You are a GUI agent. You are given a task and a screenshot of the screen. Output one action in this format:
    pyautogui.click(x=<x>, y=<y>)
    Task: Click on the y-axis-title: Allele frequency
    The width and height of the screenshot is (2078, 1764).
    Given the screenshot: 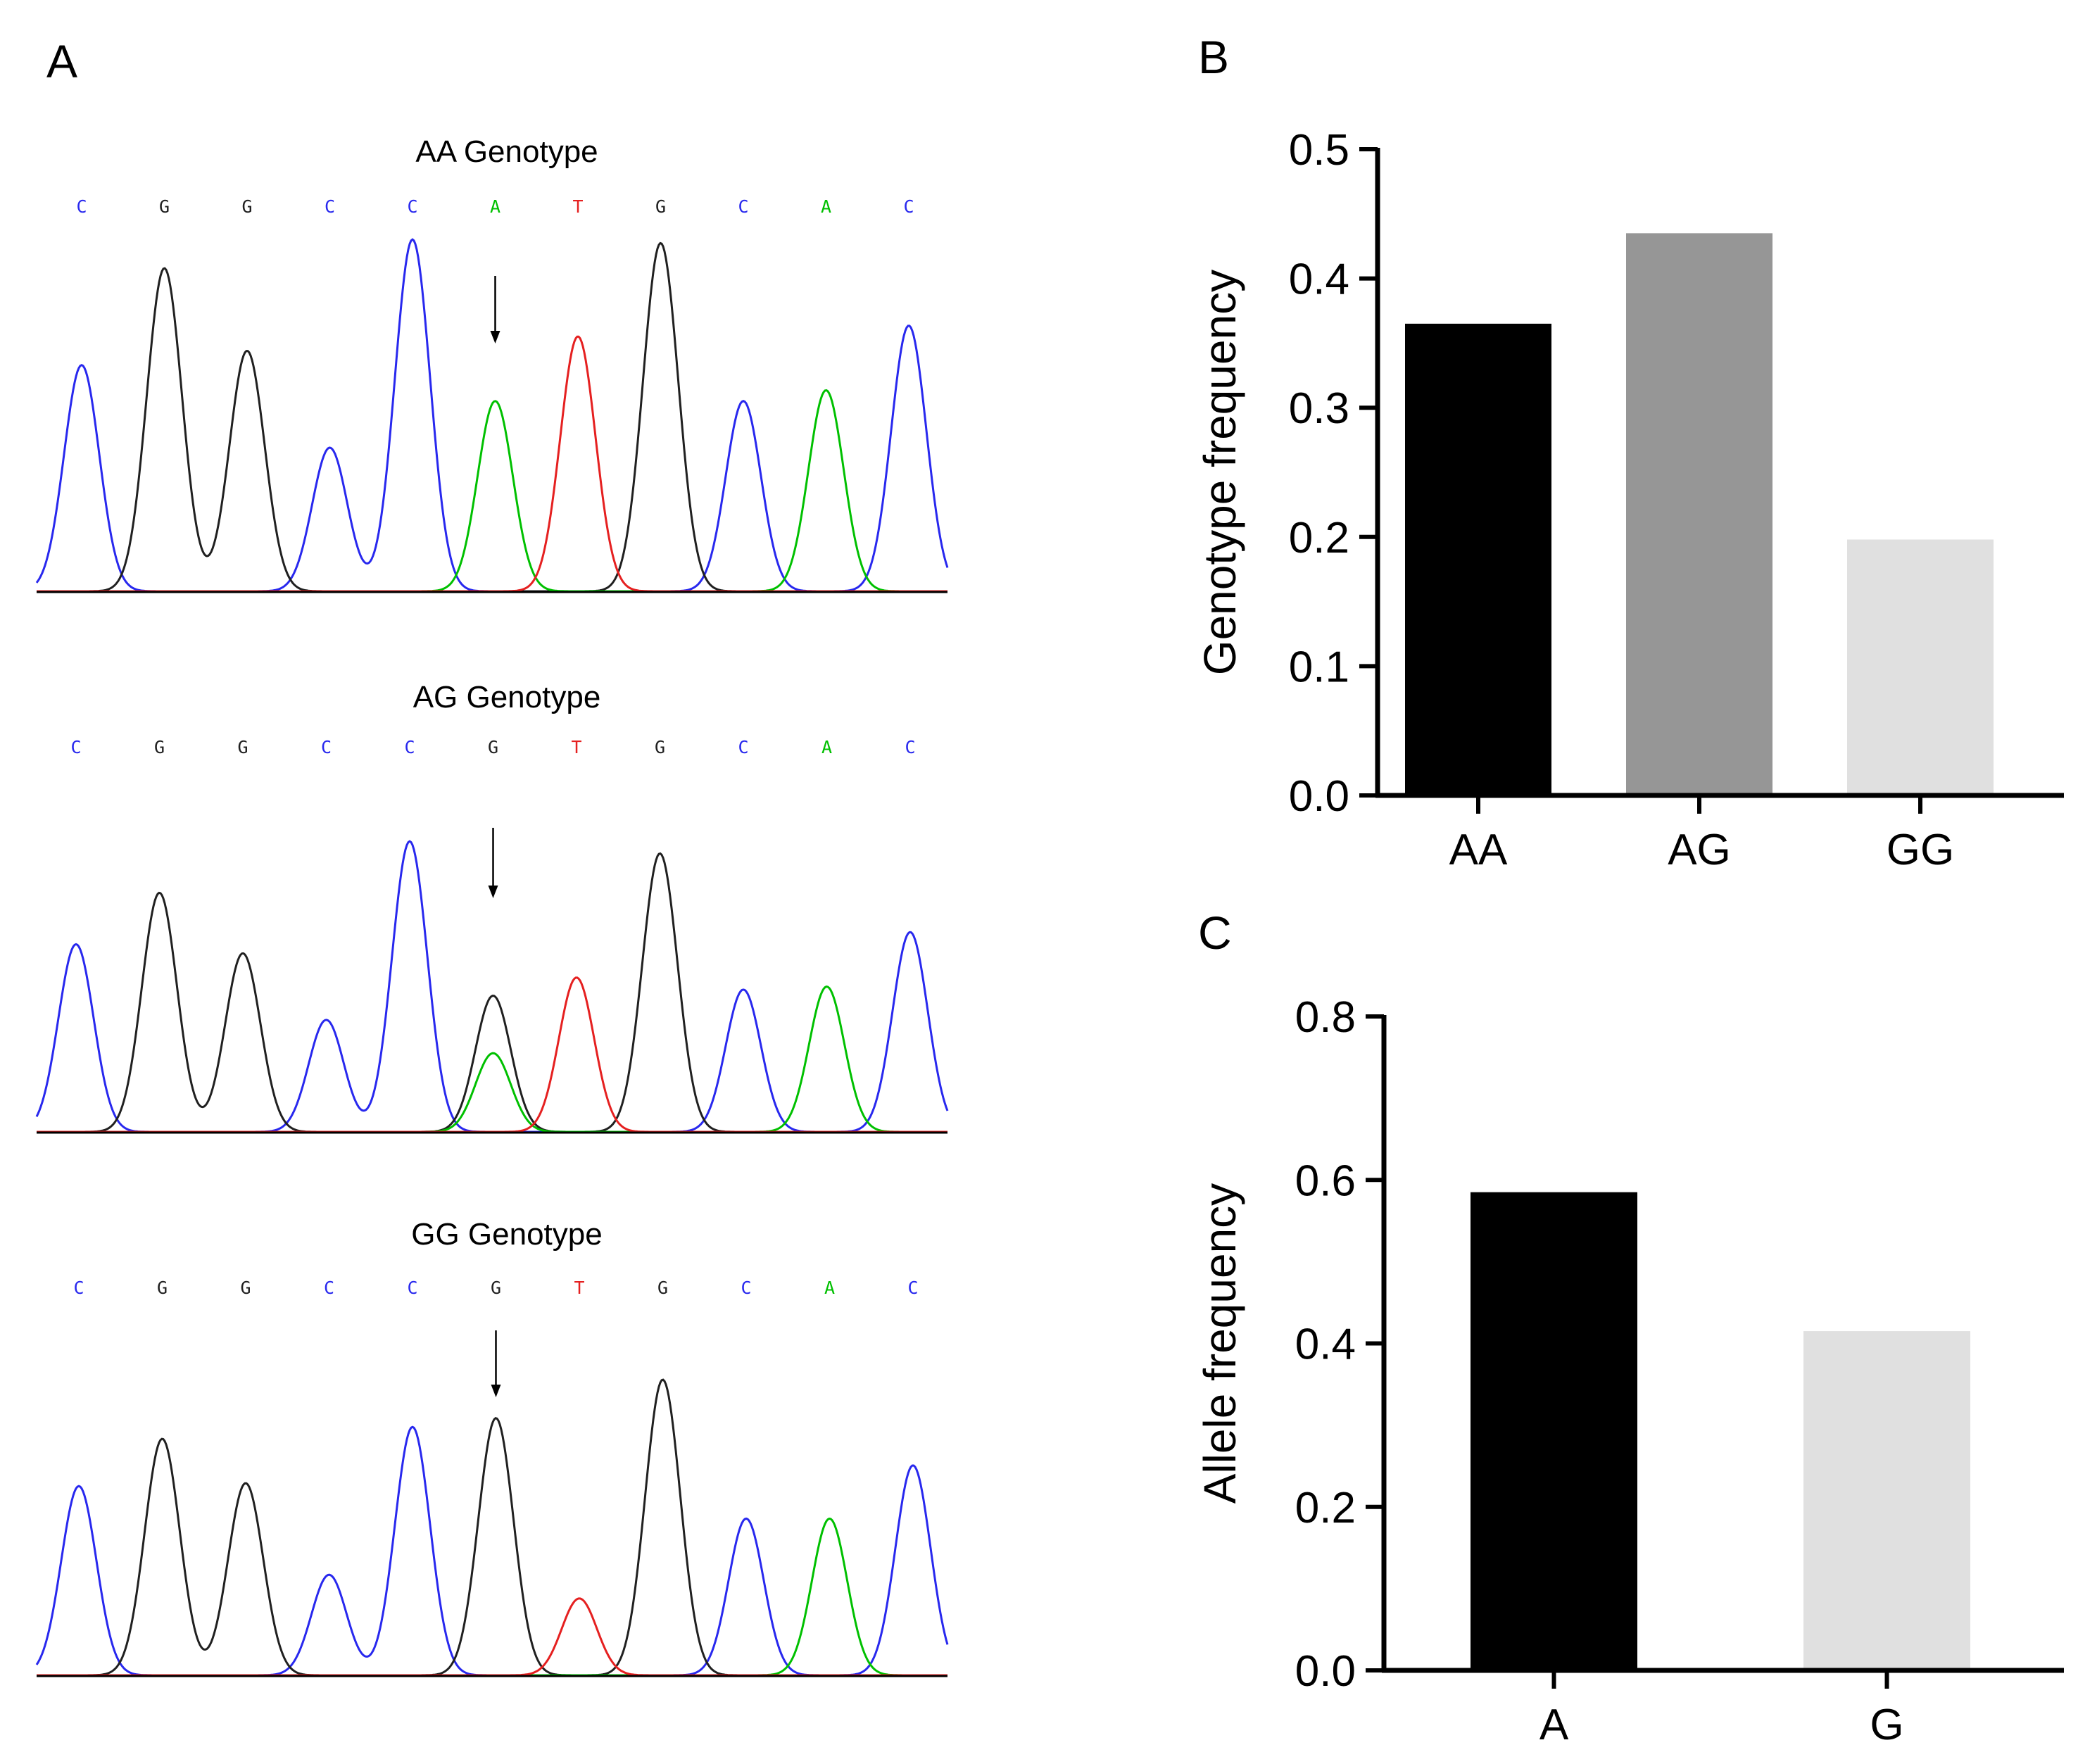 What is the action you would take?
    pyautogui.click(x=1220, y=1343)
    